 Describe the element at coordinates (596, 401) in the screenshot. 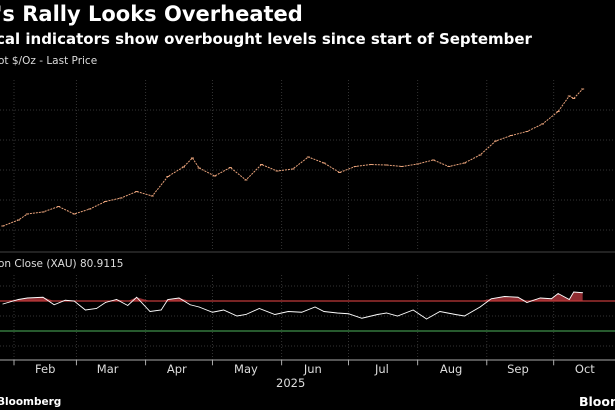

I see `bloomberg-logo: Bloom` at that location.